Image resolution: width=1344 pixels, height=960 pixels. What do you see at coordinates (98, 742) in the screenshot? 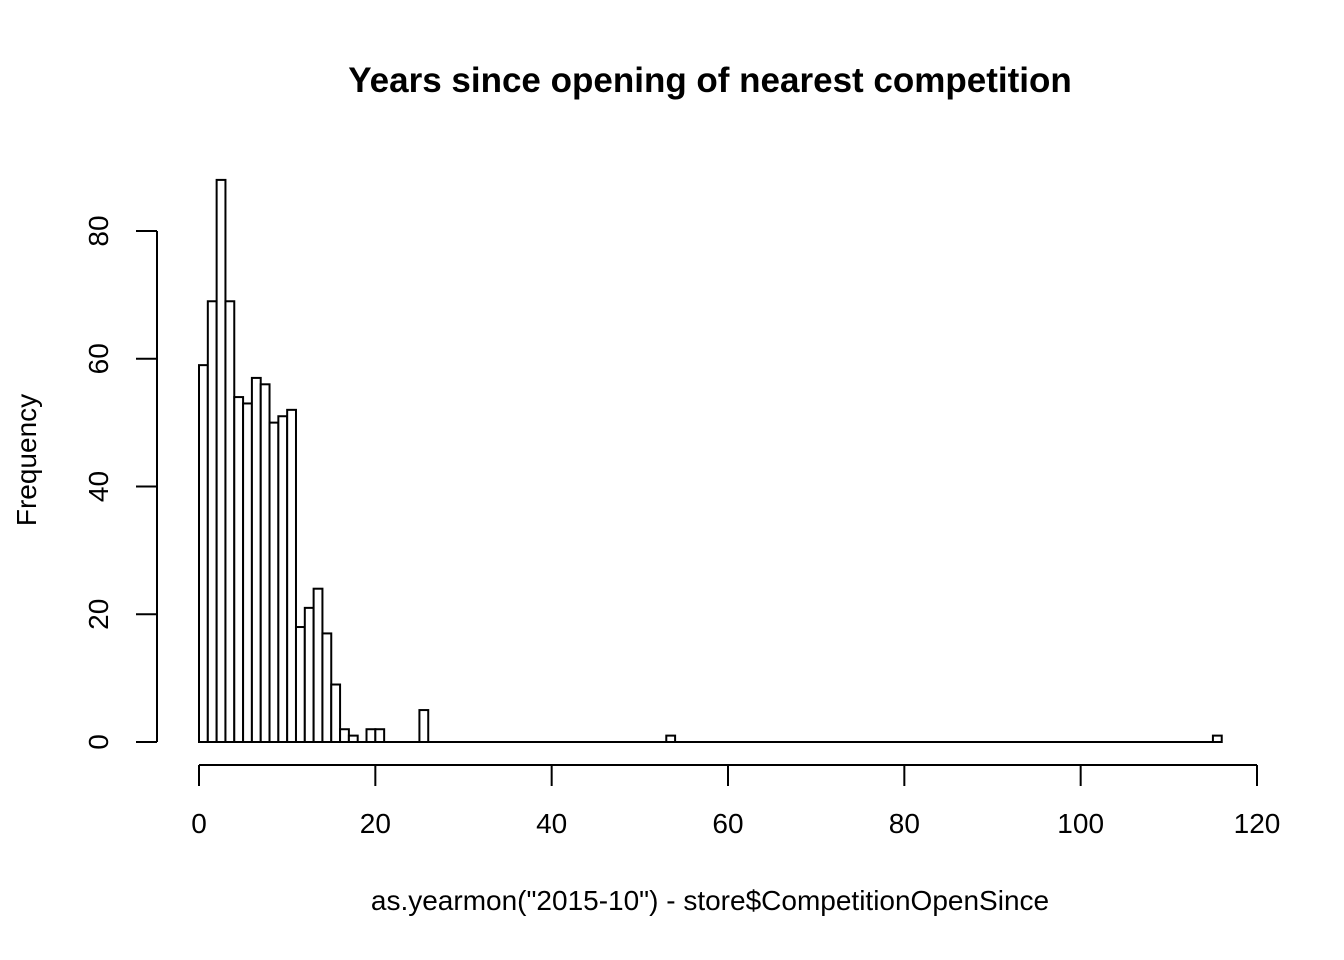
I see `y-tick-label-0: 0` at bounding box center [98, 742].